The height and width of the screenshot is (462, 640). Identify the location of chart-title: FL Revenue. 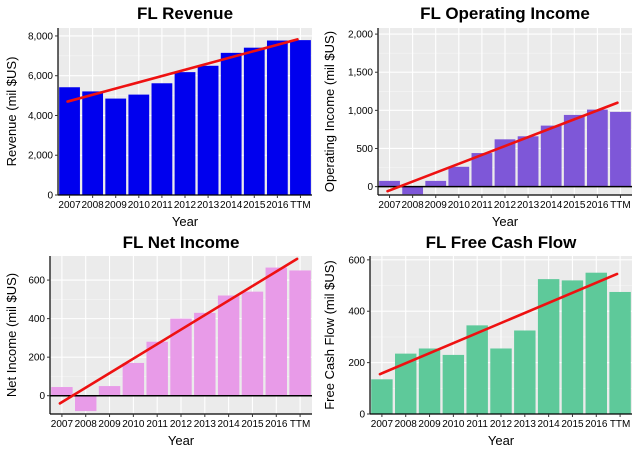
(185, 13).